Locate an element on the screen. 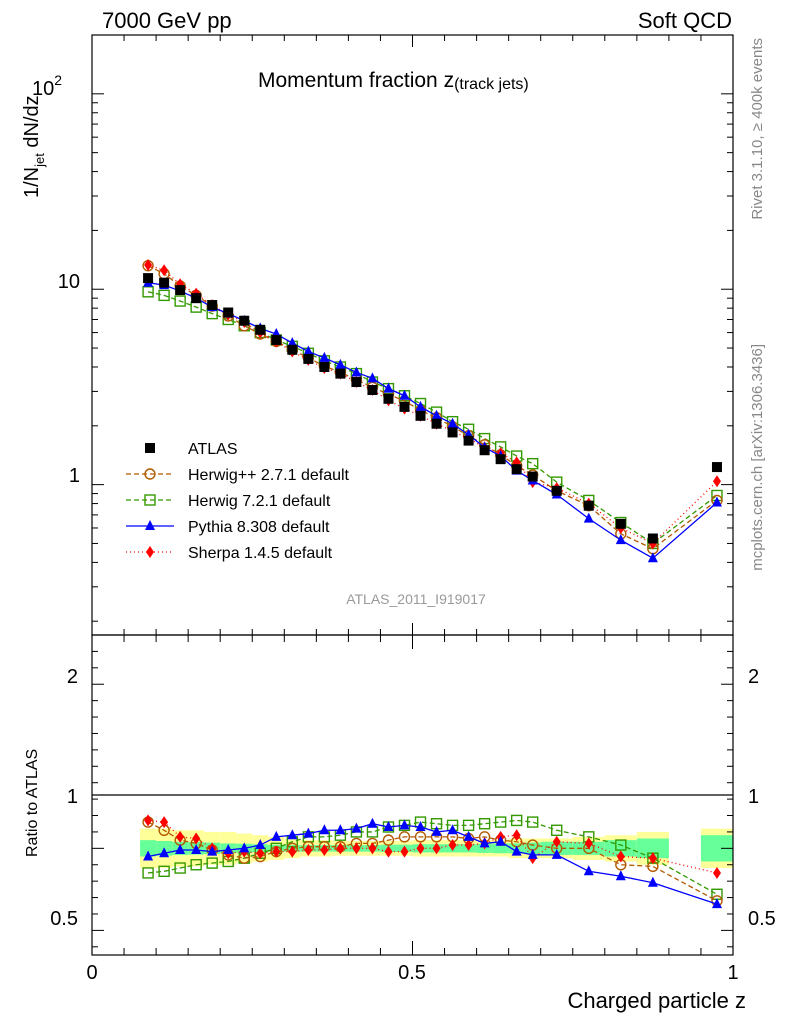 This screenshot has height=1024, width=786. point-herwig-7-2-1-default is located at coordinates (180, 301).